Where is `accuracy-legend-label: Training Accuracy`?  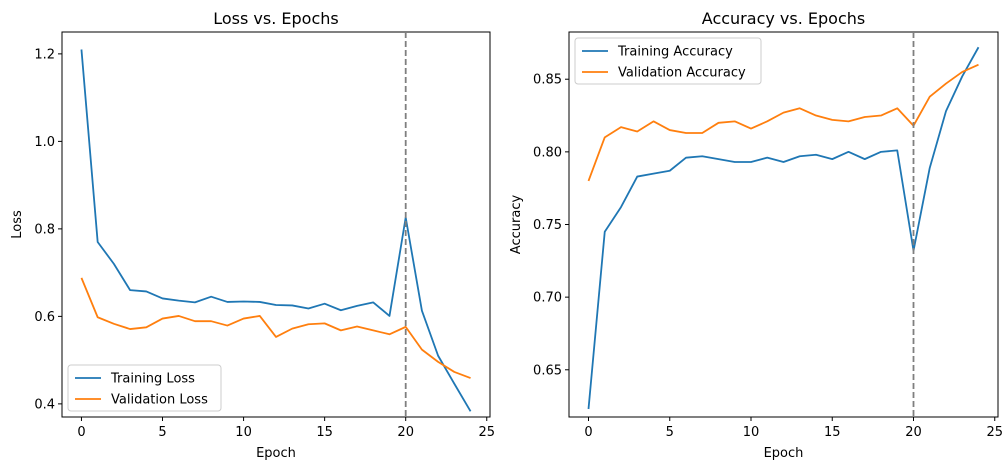 accuracy-legend-label: Training Accuracy is located at coordinates (675, 52).